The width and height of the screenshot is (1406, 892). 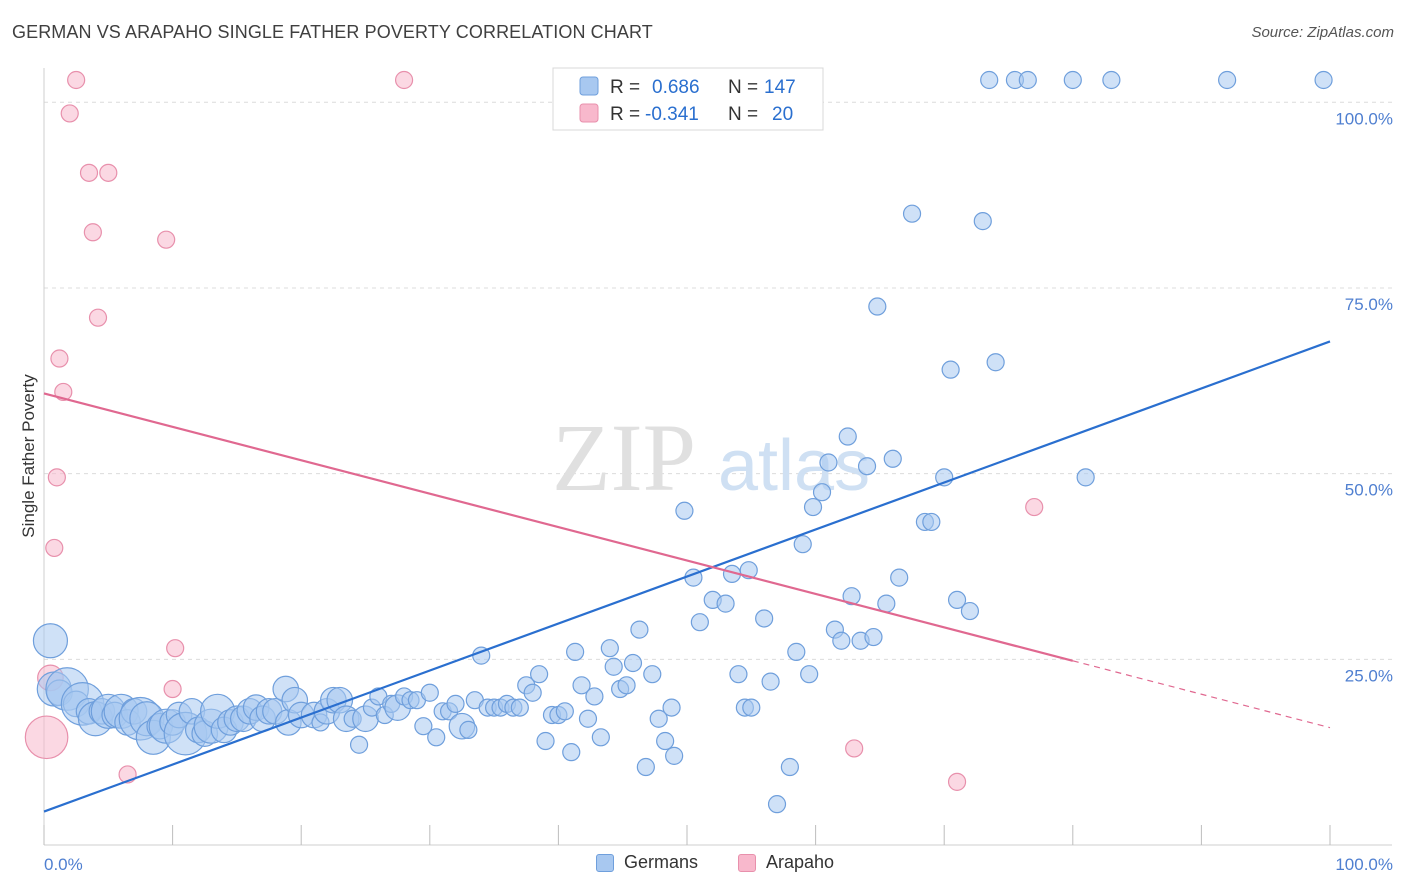 What do you see at coordinates (672, 114) in the screenshot?
I see `arapaho-r-value: -0.341` at bounding box center [672, 114].